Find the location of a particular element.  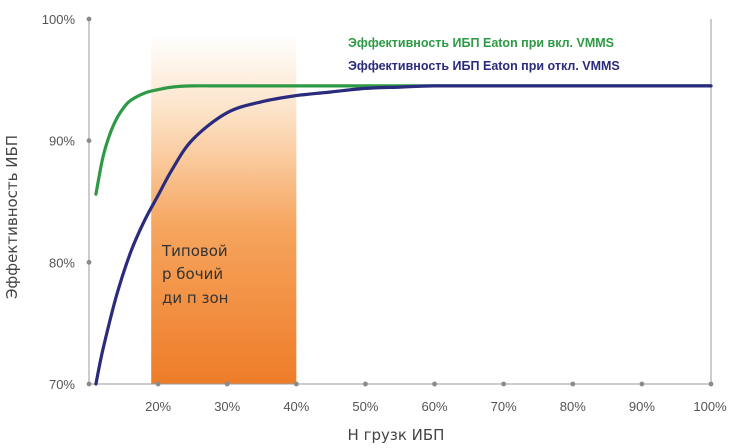

legend-entry-vmms-off: Эффективность ИБП Eaton при откл. VMMS is located at coordinates (484, 66).